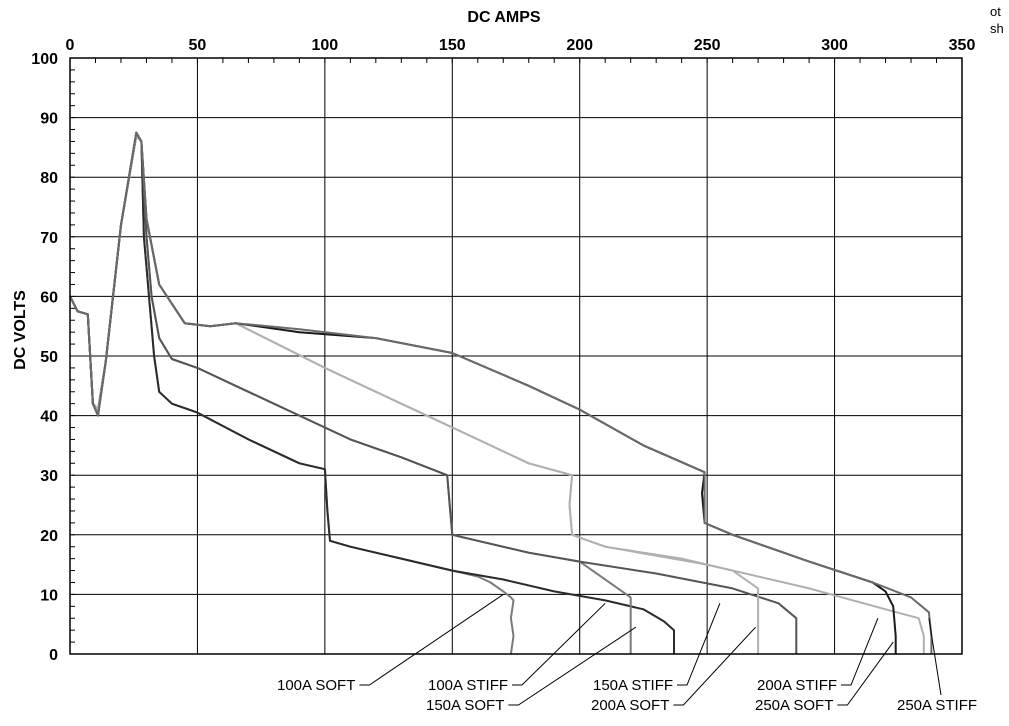 The image size is (1009, 726). I want to click on y-tick-label: 0, so click(53, 655).